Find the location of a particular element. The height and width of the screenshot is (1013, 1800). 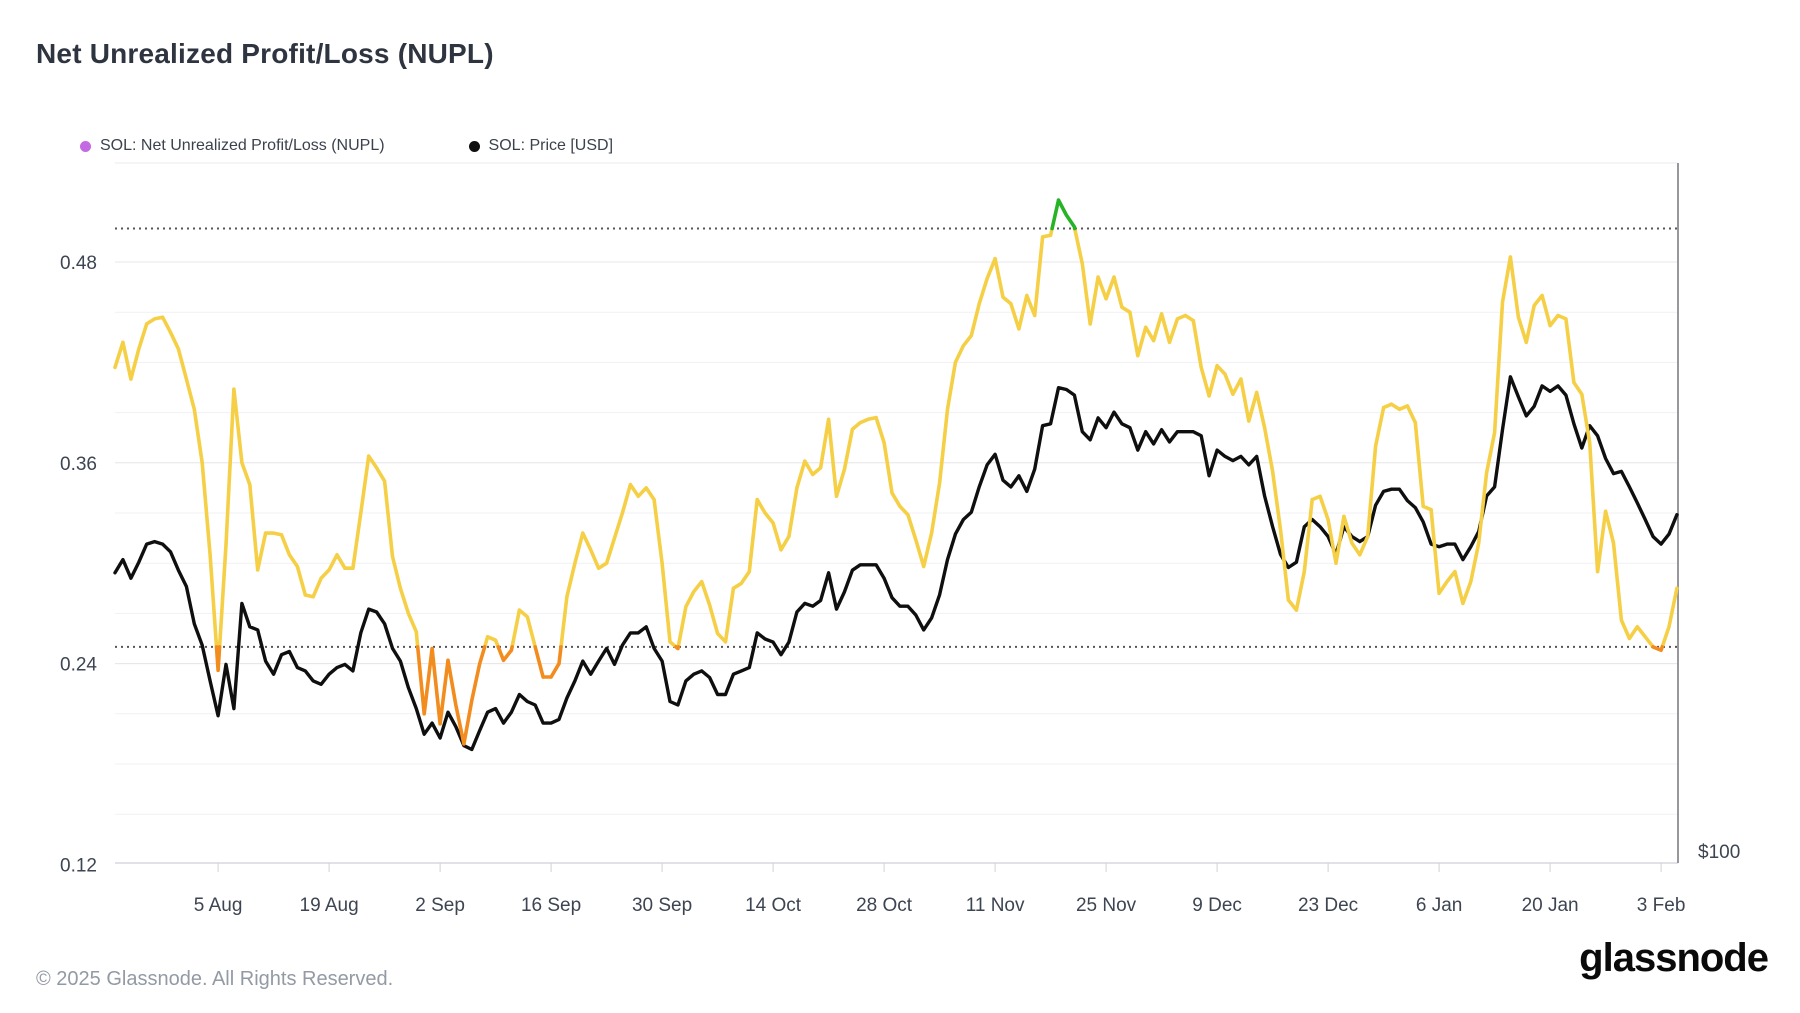

page-title: Net Unrealized Profit/Loss (NUPL) is located at coordinates (265, 53).